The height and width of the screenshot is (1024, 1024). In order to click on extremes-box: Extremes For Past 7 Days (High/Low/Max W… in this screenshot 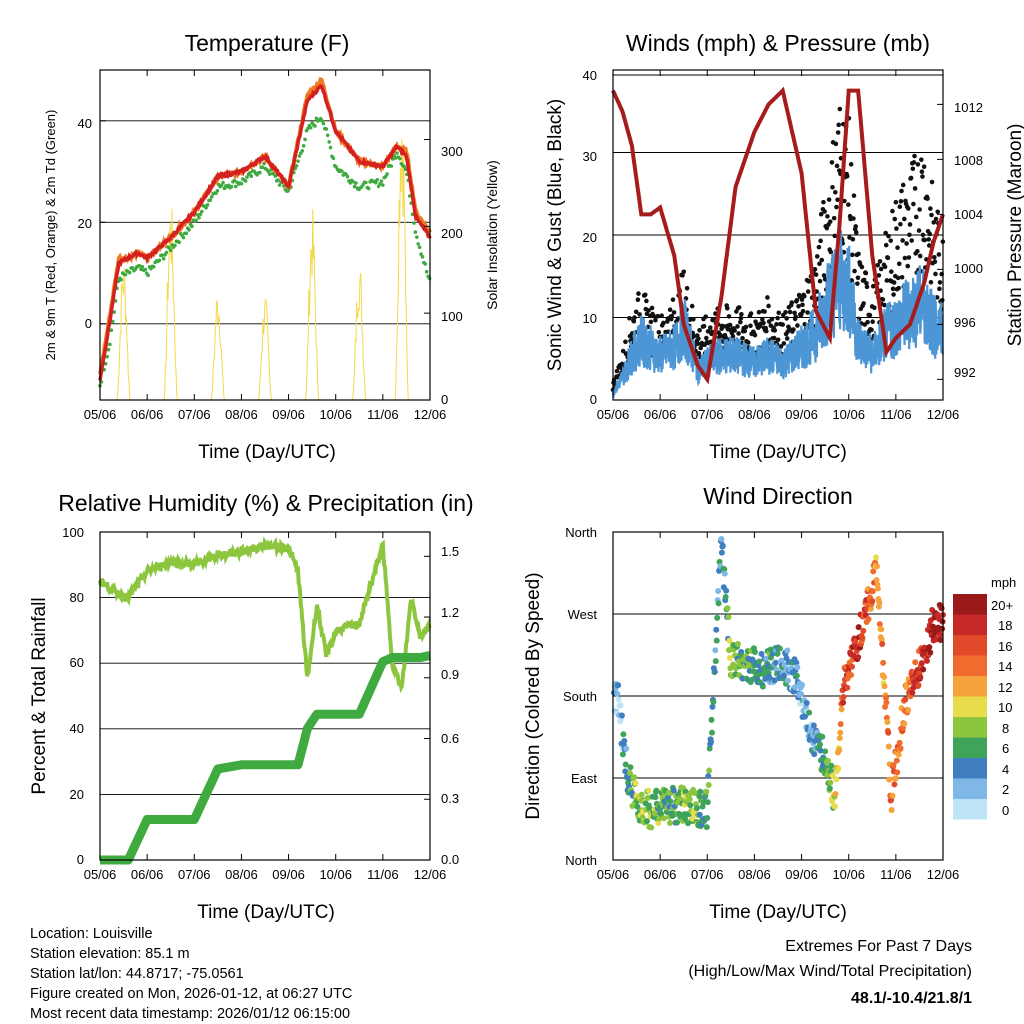, I will do `click(830, 972)`.